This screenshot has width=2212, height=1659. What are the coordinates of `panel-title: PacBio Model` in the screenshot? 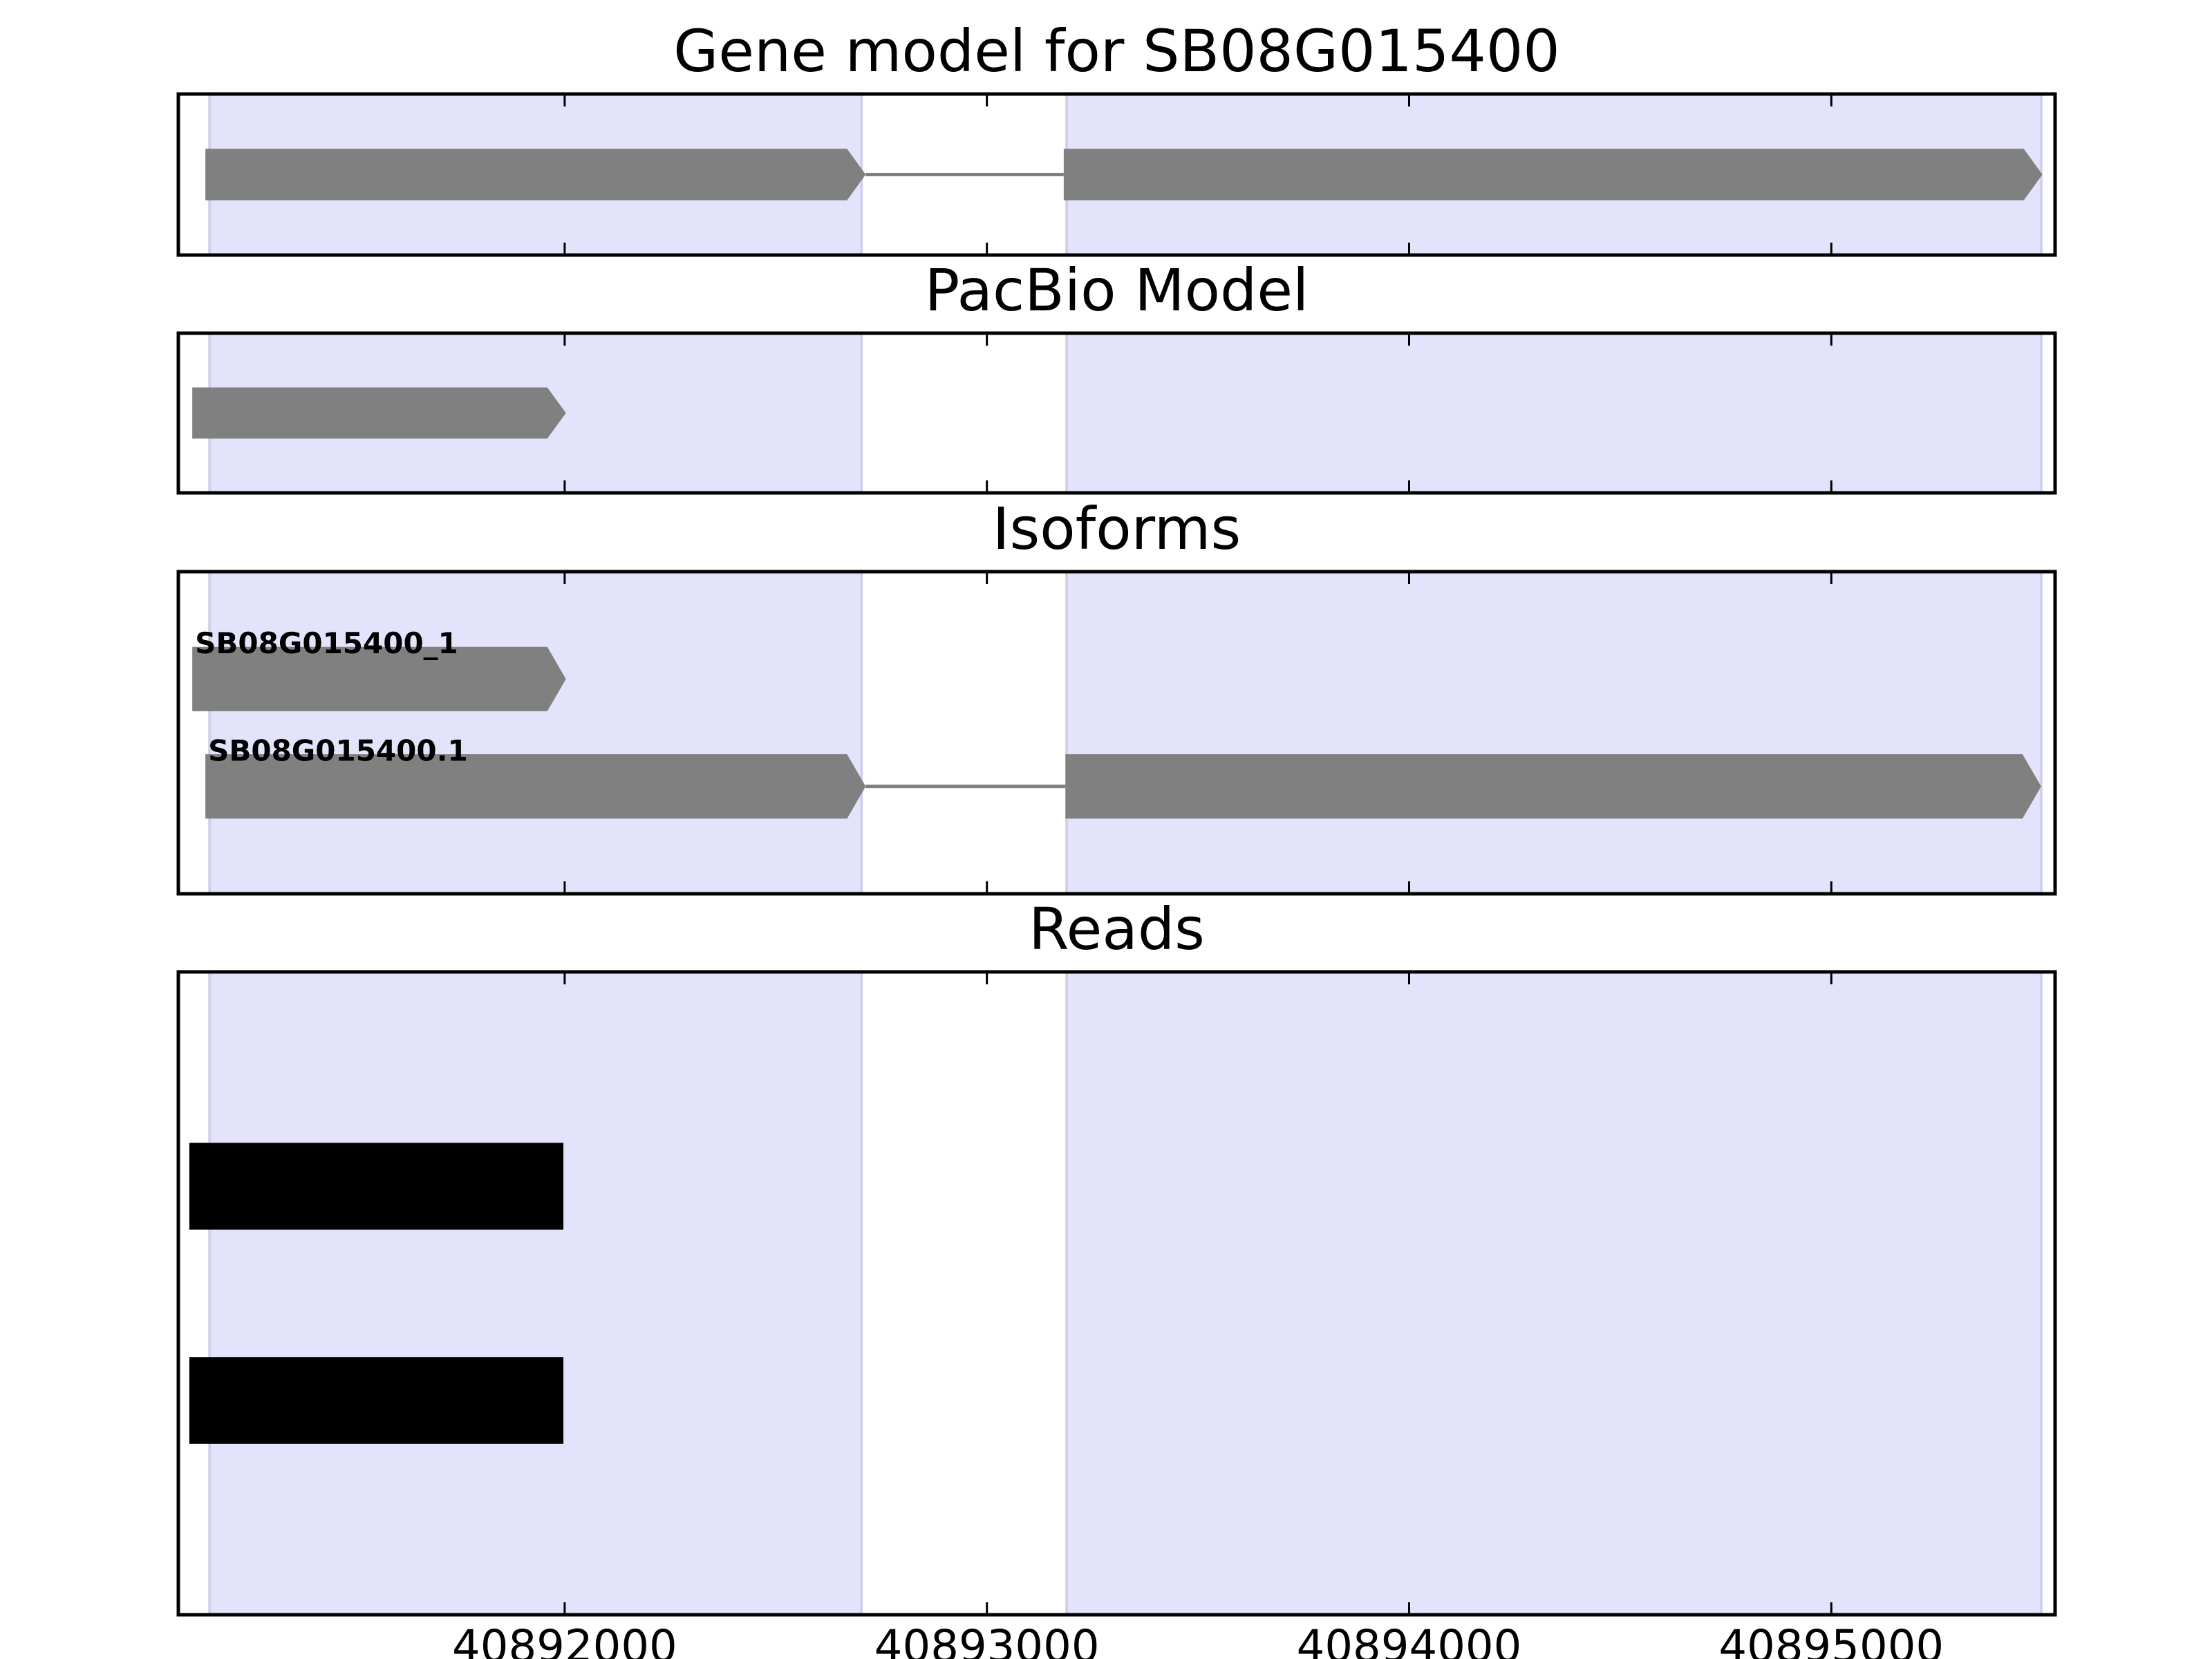 It's located at (1117, 290).